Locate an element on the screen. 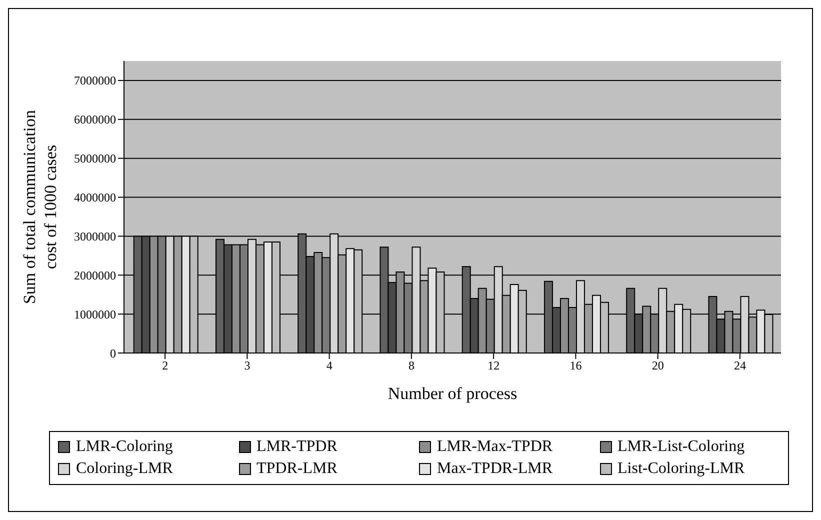 This screenshot has height=520, width=821. y-axis-title: Sum of total communication cost of 1000 cases is located at coordinates (40, 206).